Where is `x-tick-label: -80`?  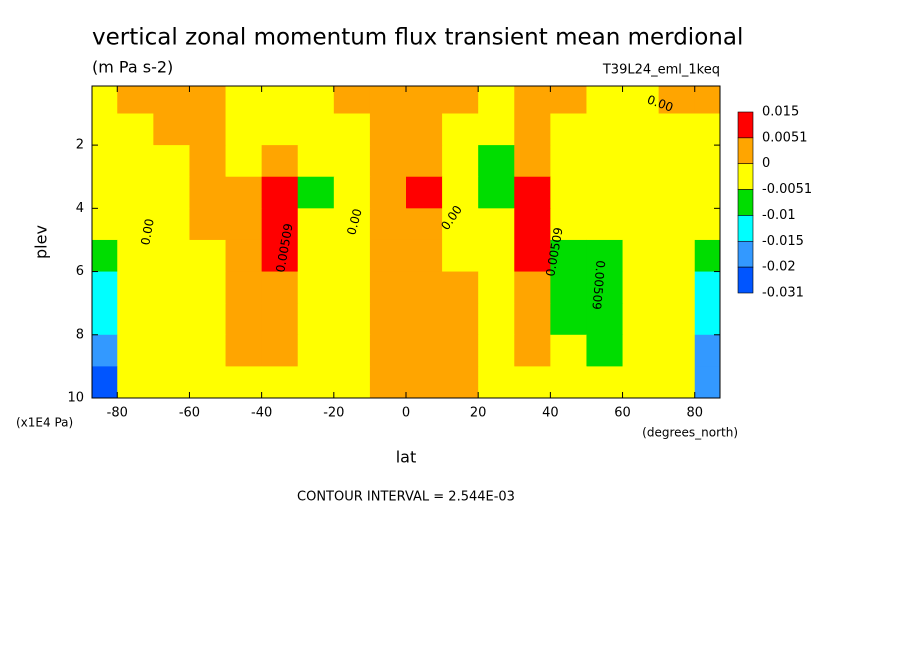
x-tick-label: -80 is located at coordinates (117, 413).